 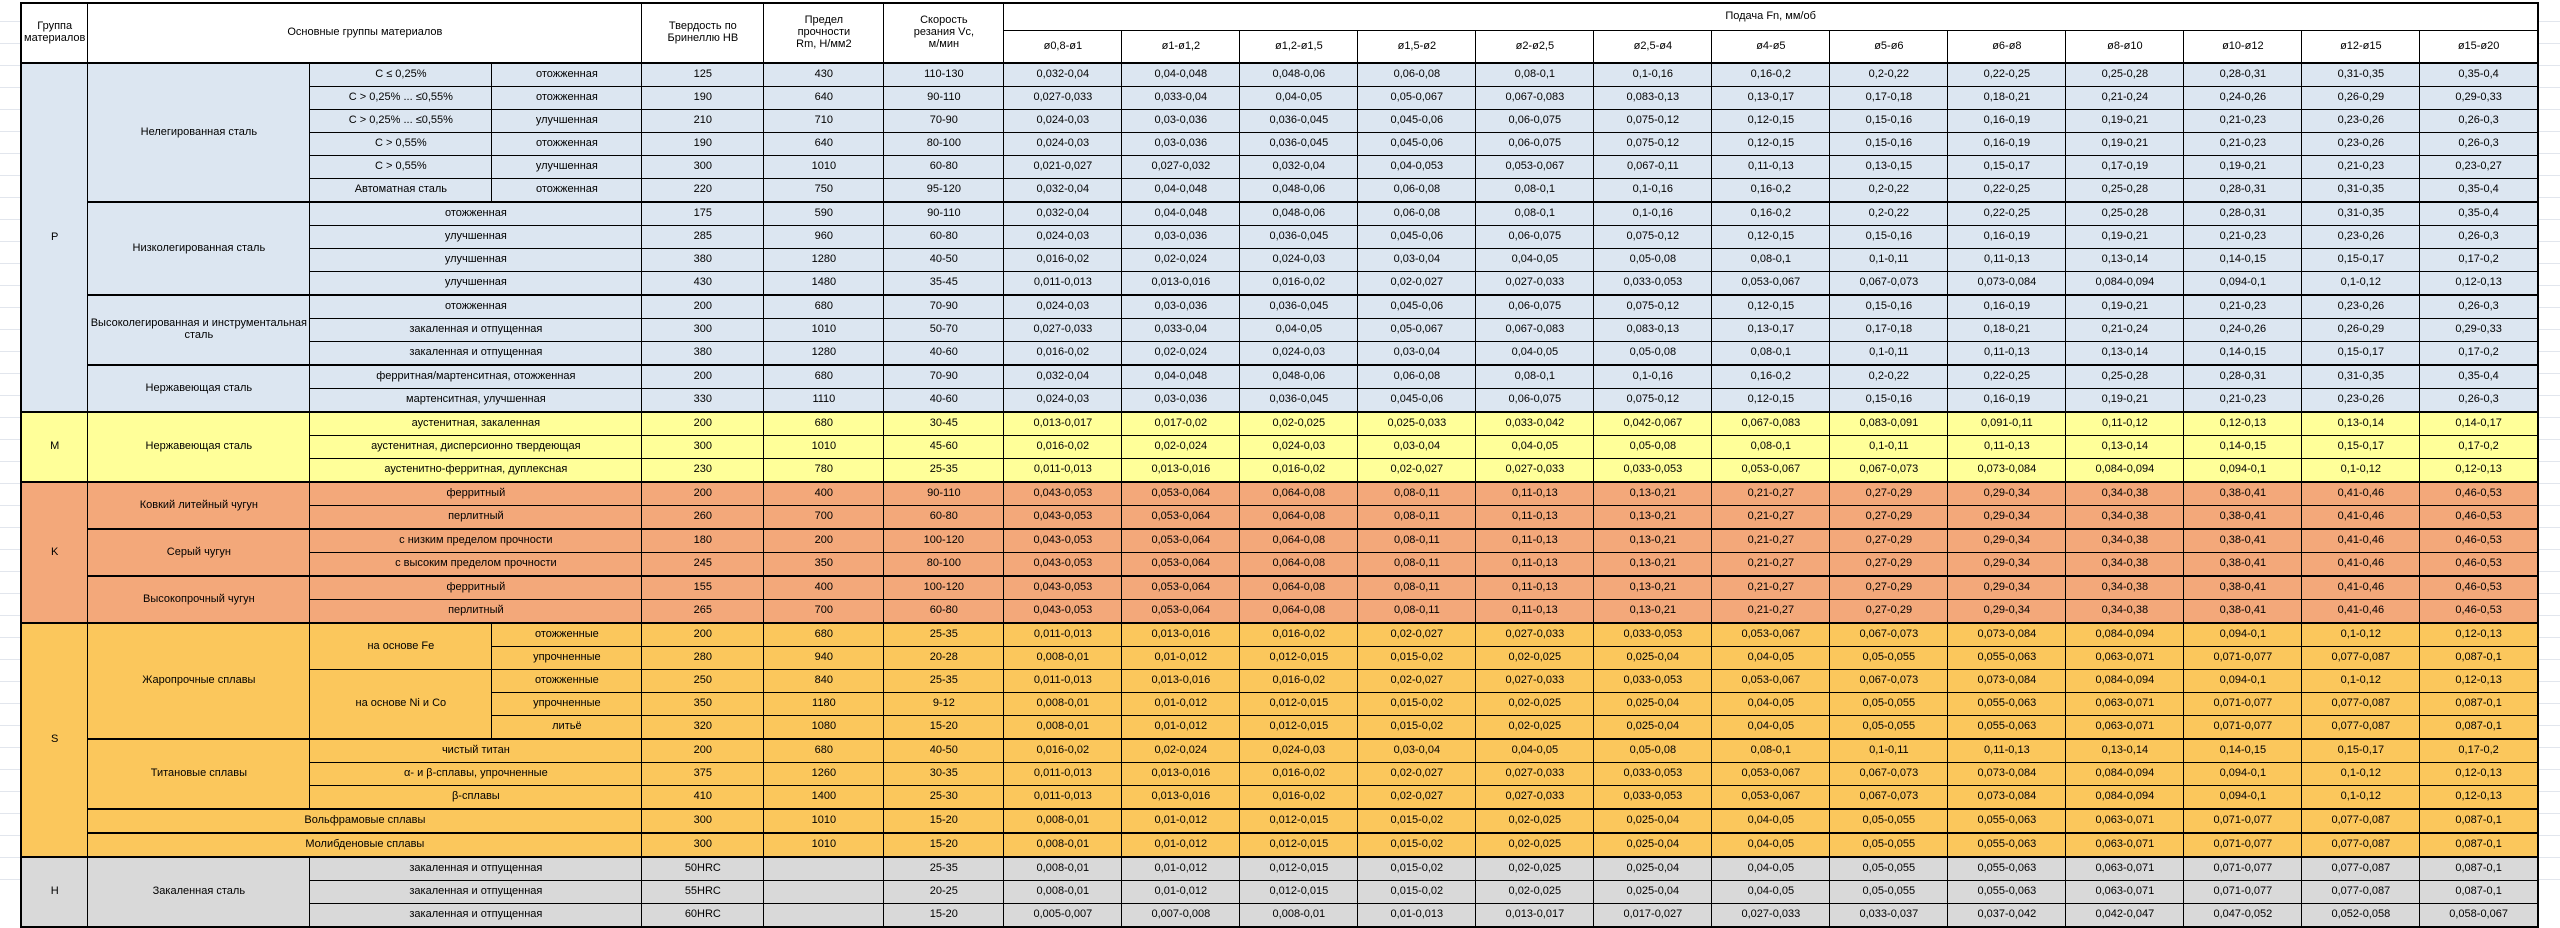 What do you see at coordinates (944, 658) in the screenshot?
I see `speed-cell: 20-28` at bounding box center [944, 658].